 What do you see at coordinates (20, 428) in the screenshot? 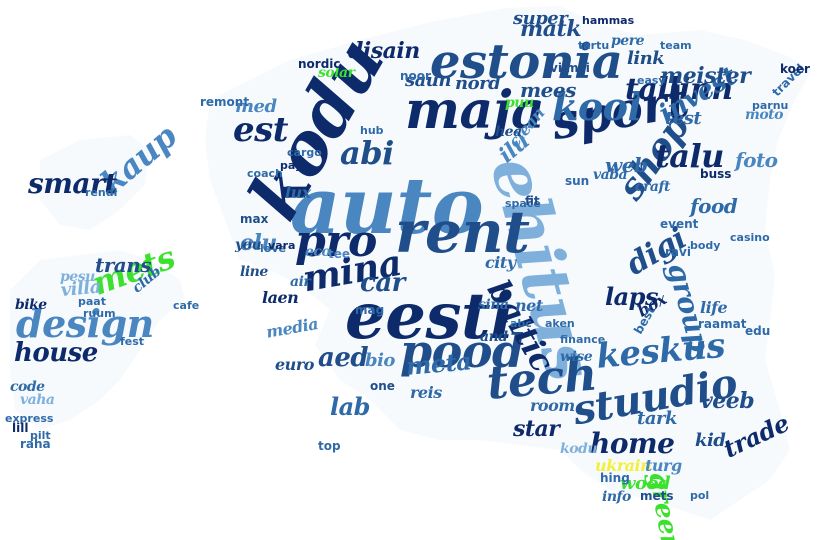
I see `cloud-word-lill: lill` at bounding box center [20, 428].